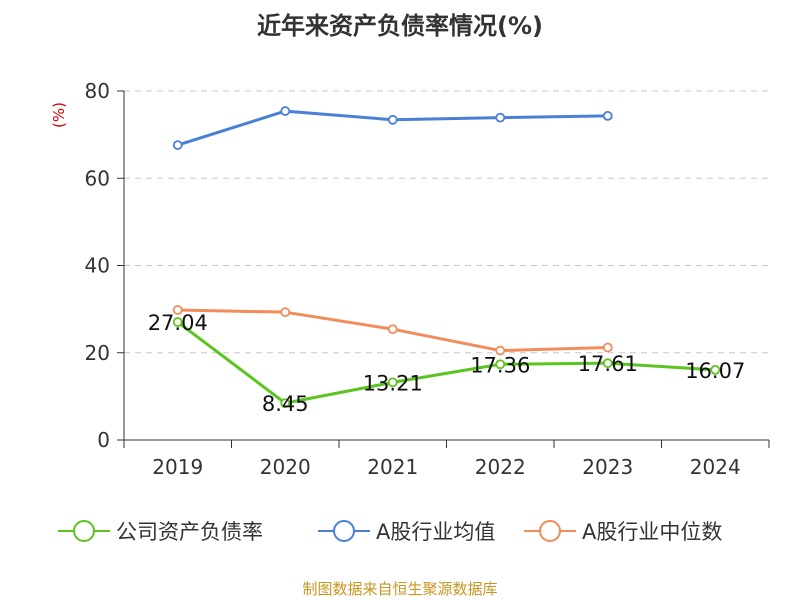 This screenshot has width=800, height=600. Describe the element at coordinates (652, 532) in the screenshot. I see `legend-label-industry-median: A股行业中位数` at that location.